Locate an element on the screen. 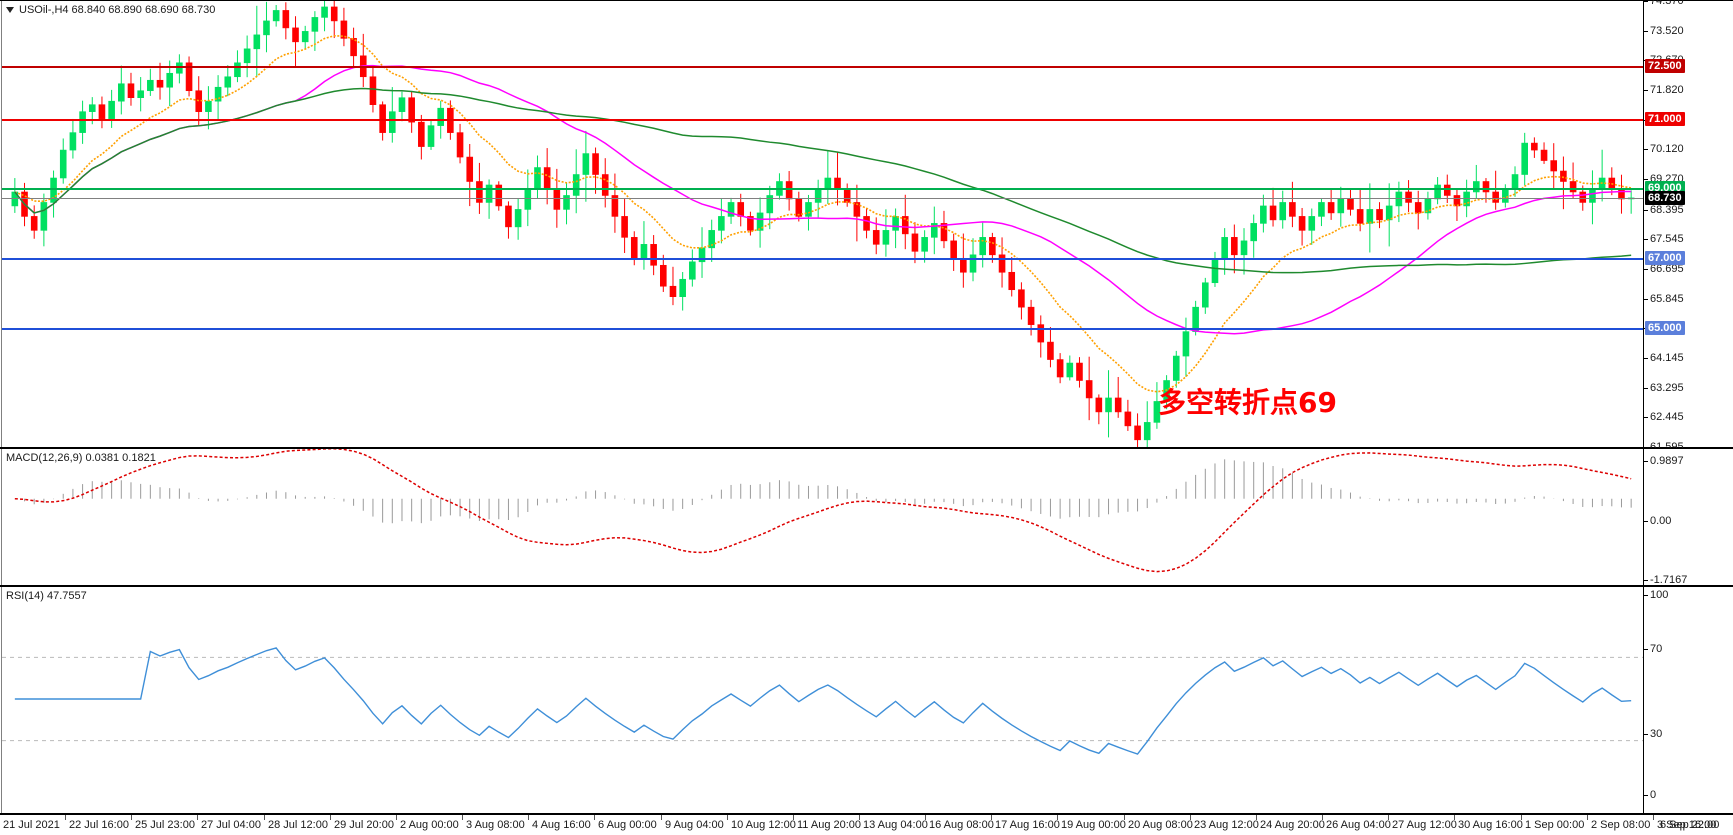  price-level-label: 68.730 is located at coordinates (1665, 197).